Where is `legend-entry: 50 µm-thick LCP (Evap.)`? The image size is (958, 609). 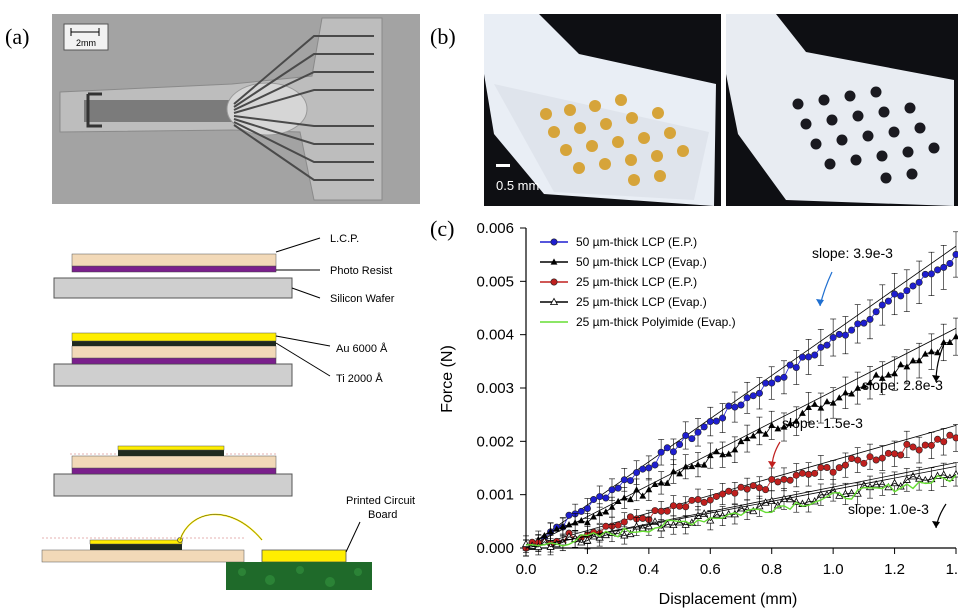
legend-entry: 50 µm-thick LCP (Evap.) is located at coordinates (623, 262).